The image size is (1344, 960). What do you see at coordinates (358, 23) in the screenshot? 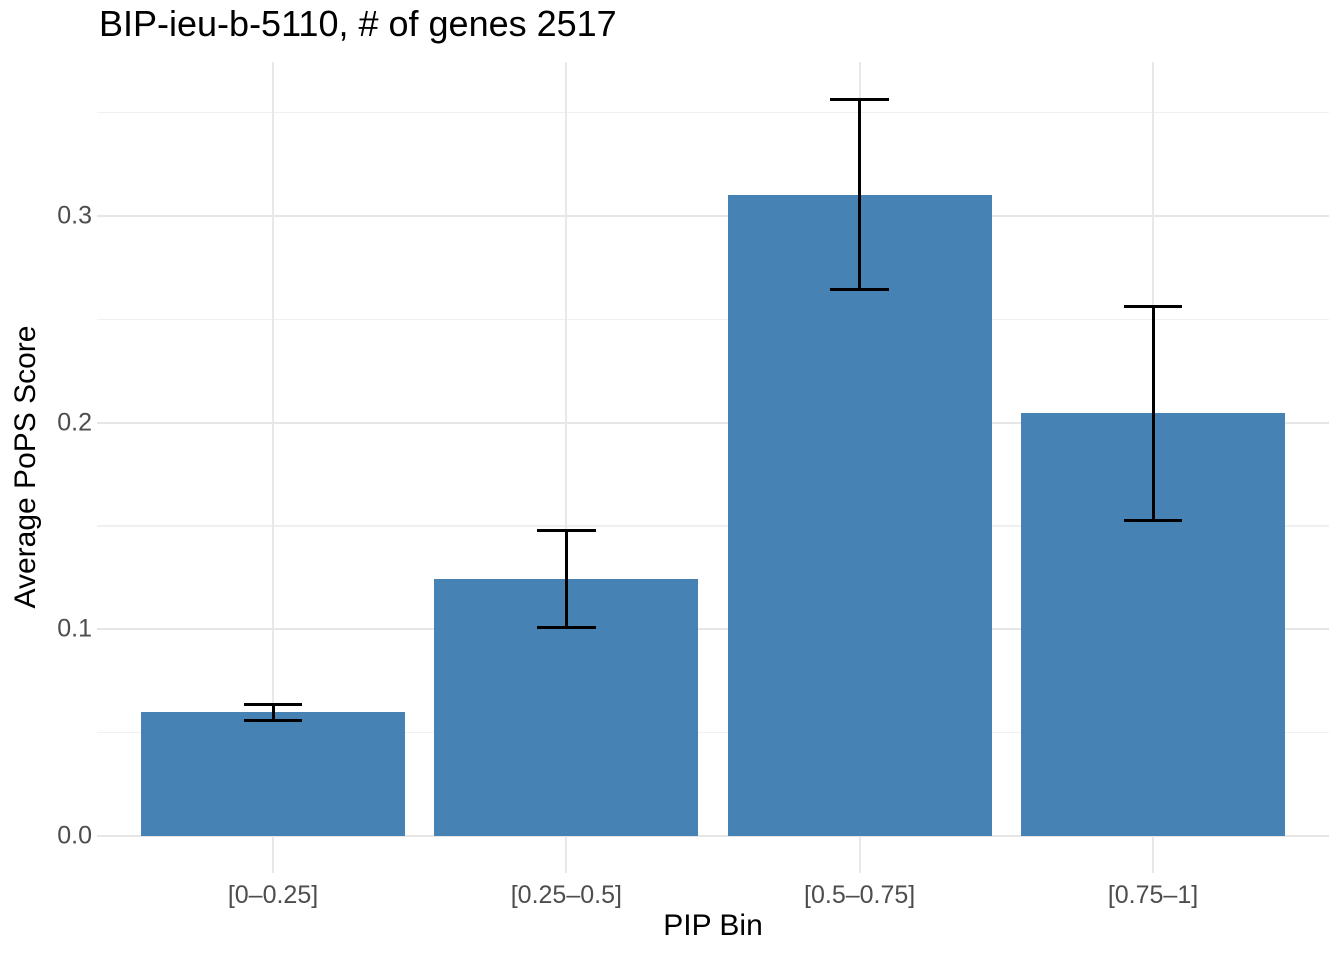
I see `chart-title: BIP-ieu-b-5110, # of genes 2517` at bounding box center [358, 23].